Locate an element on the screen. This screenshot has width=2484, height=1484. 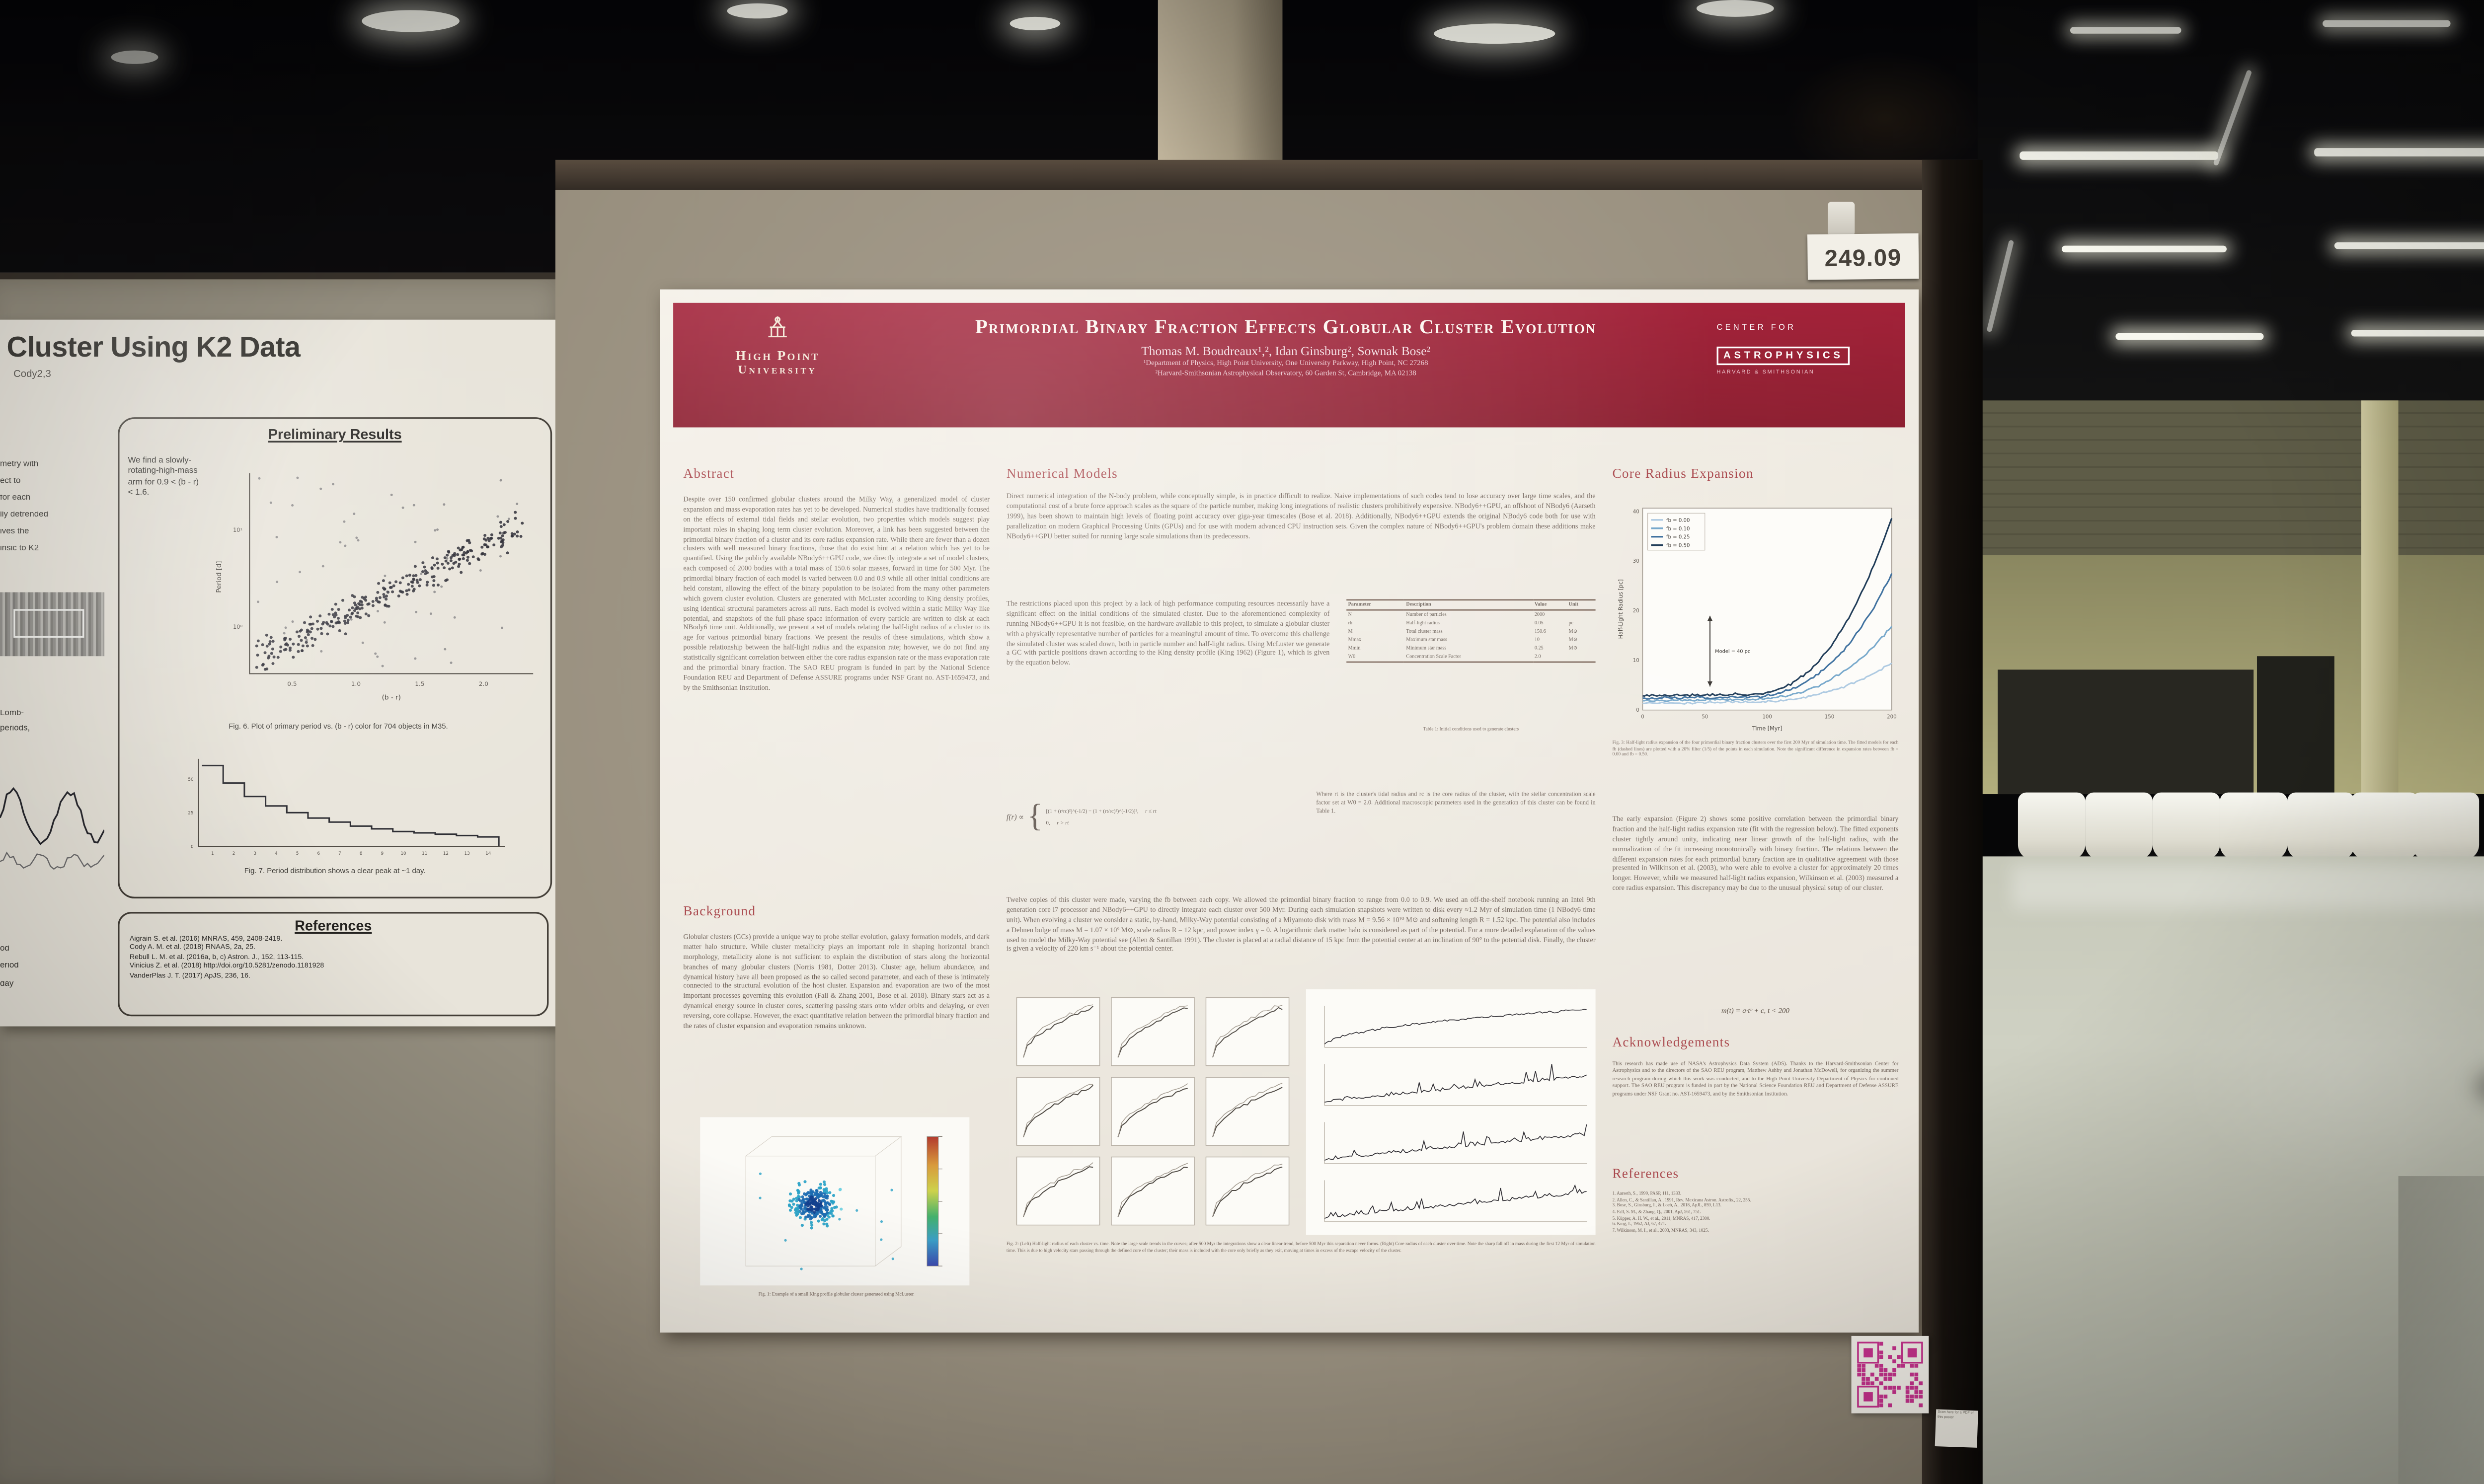
k2-reference: VanderPlas J. T. (2017) ApJS, 236, 16. is located at coordinates (190, 974).